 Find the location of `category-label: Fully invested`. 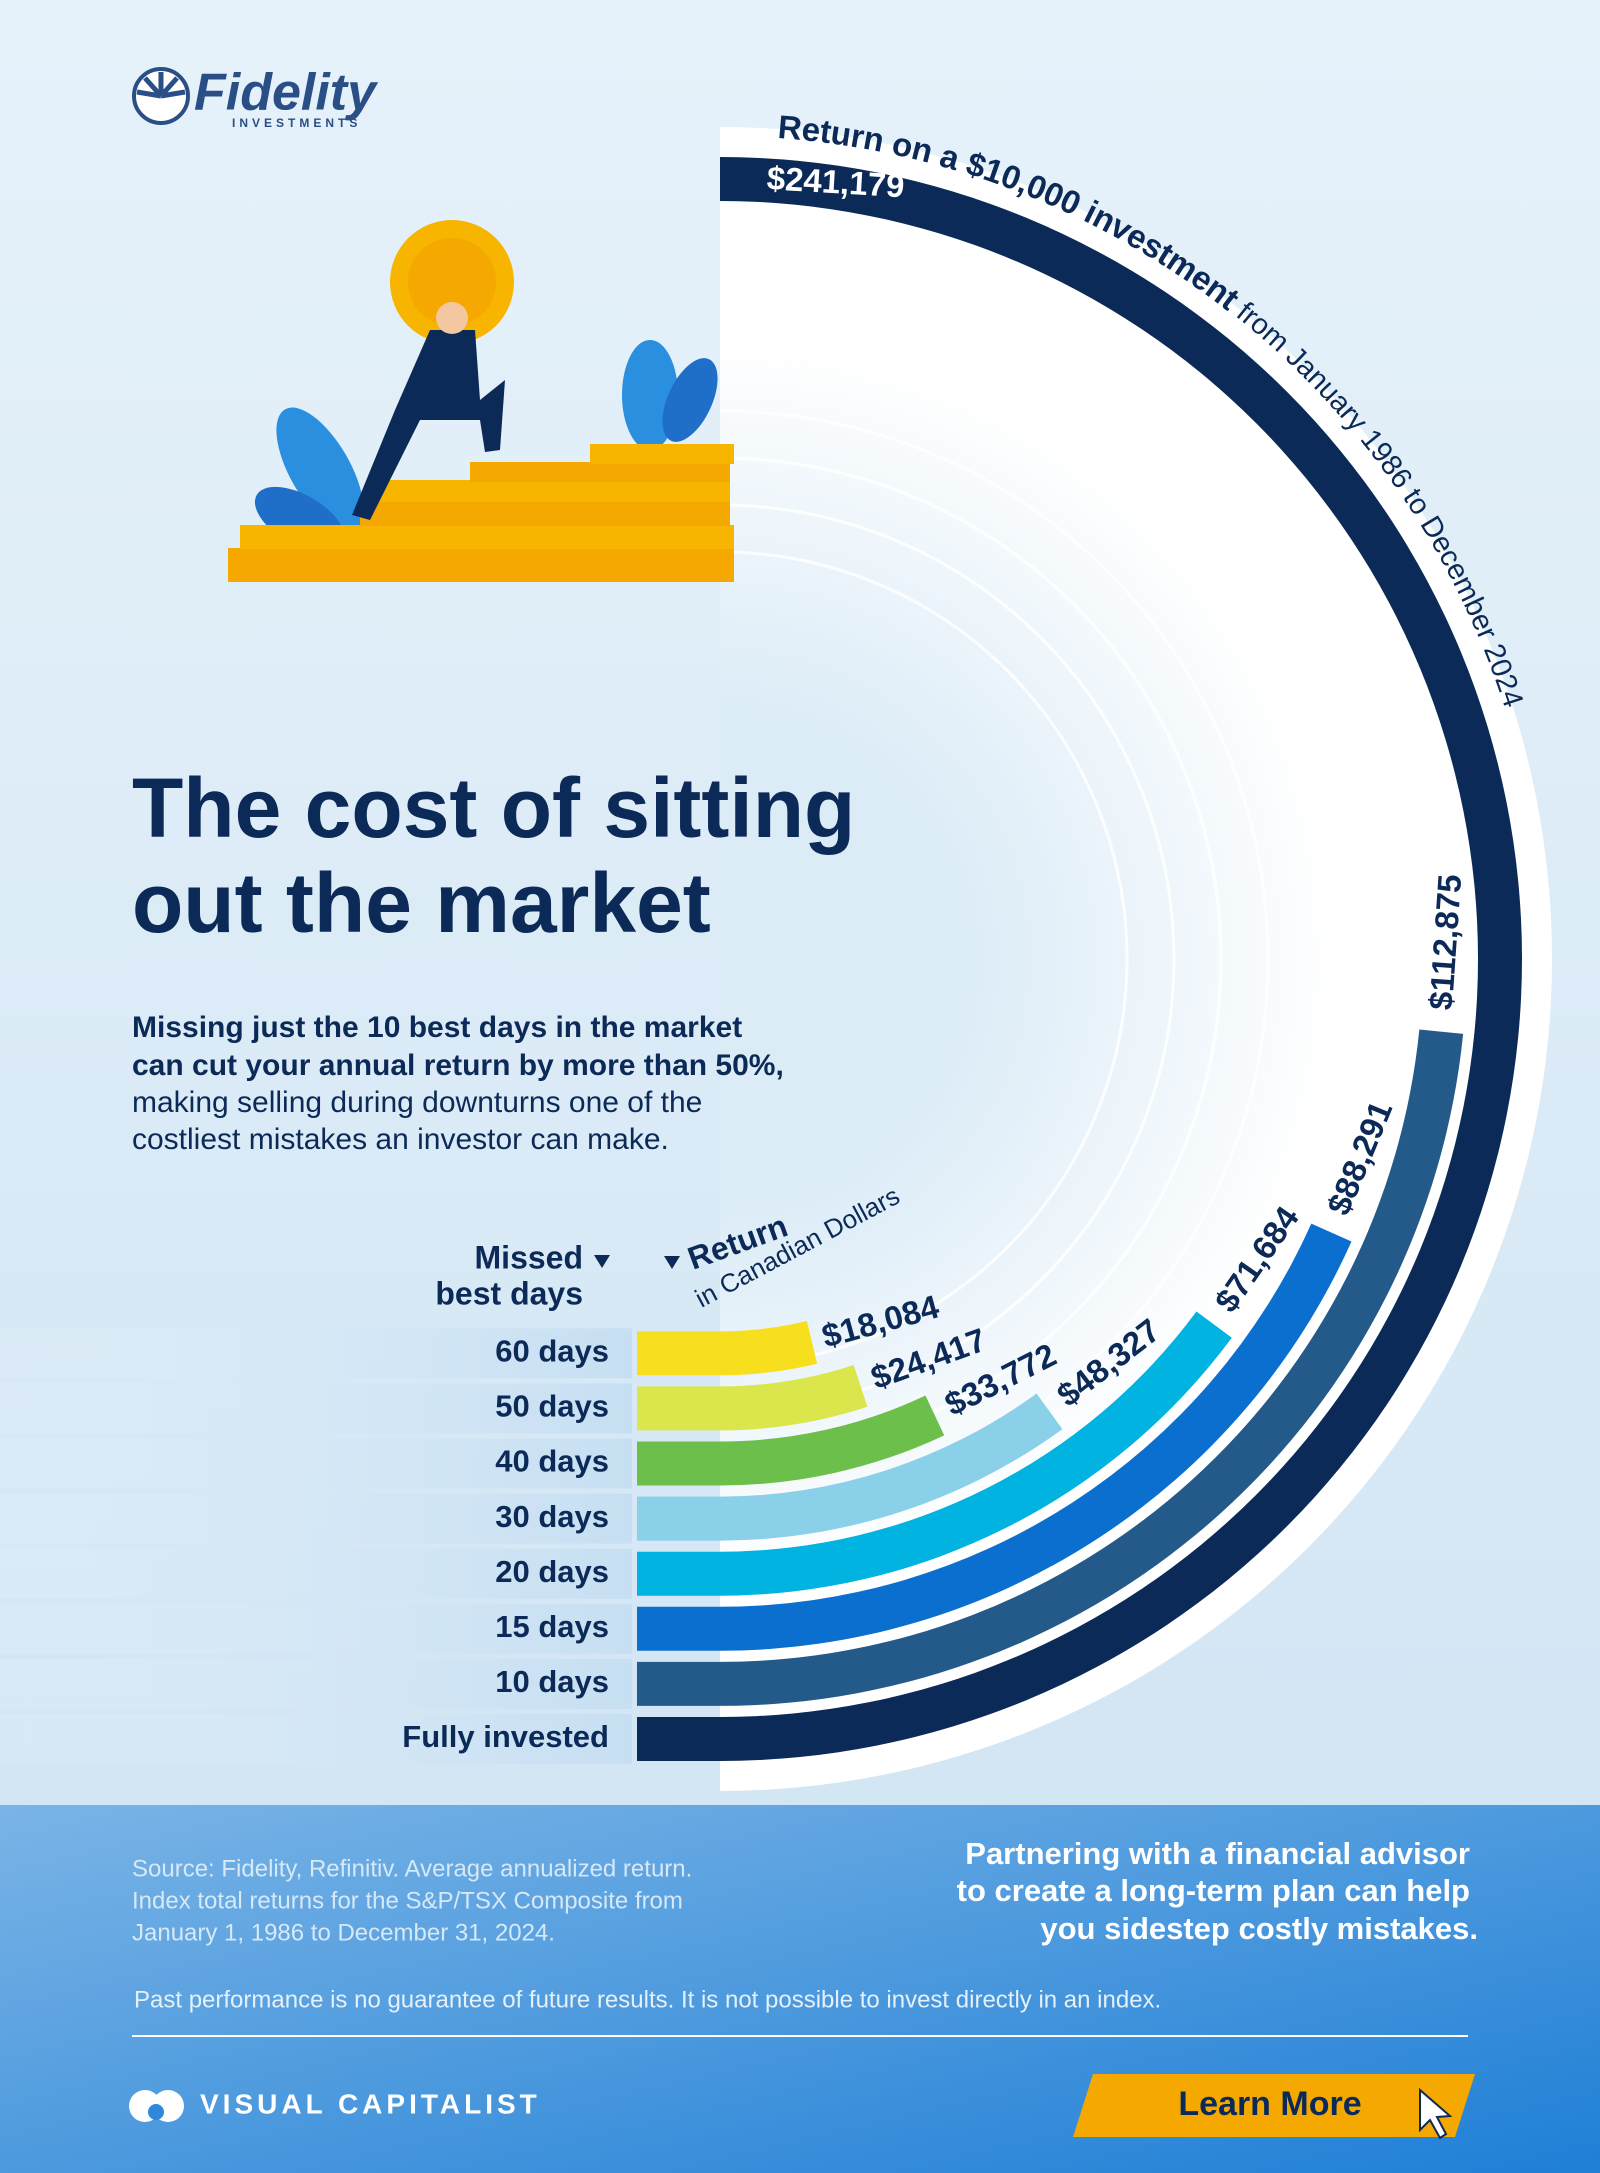

category-label: Fully invested is located at coordinates (505, 1736).